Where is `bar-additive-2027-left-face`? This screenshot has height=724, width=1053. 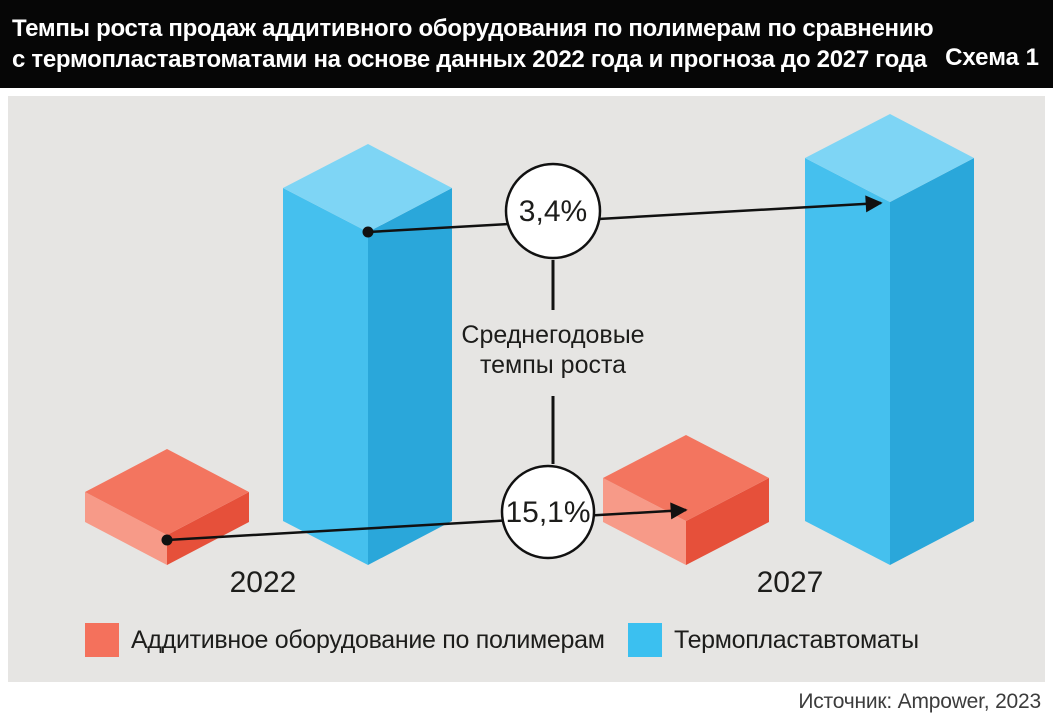
bar-additive-2027-left-face is located at coordinates (644, 521).